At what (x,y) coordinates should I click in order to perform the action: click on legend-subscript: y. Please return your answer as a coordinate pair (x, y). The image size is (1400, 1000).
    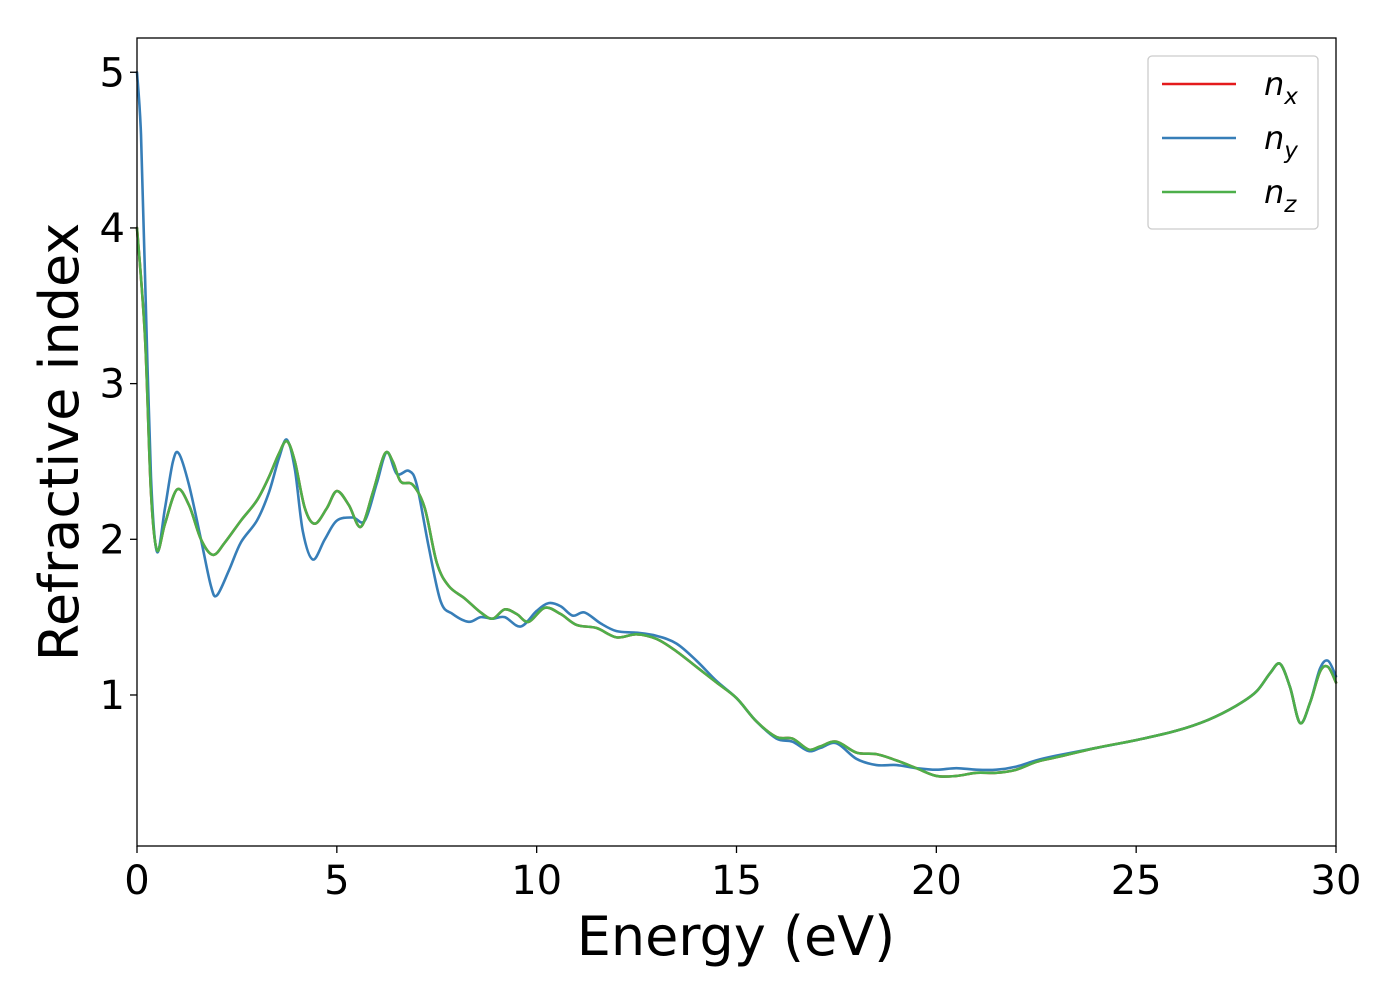
    Looking at the image, I should click on (1290, 151).